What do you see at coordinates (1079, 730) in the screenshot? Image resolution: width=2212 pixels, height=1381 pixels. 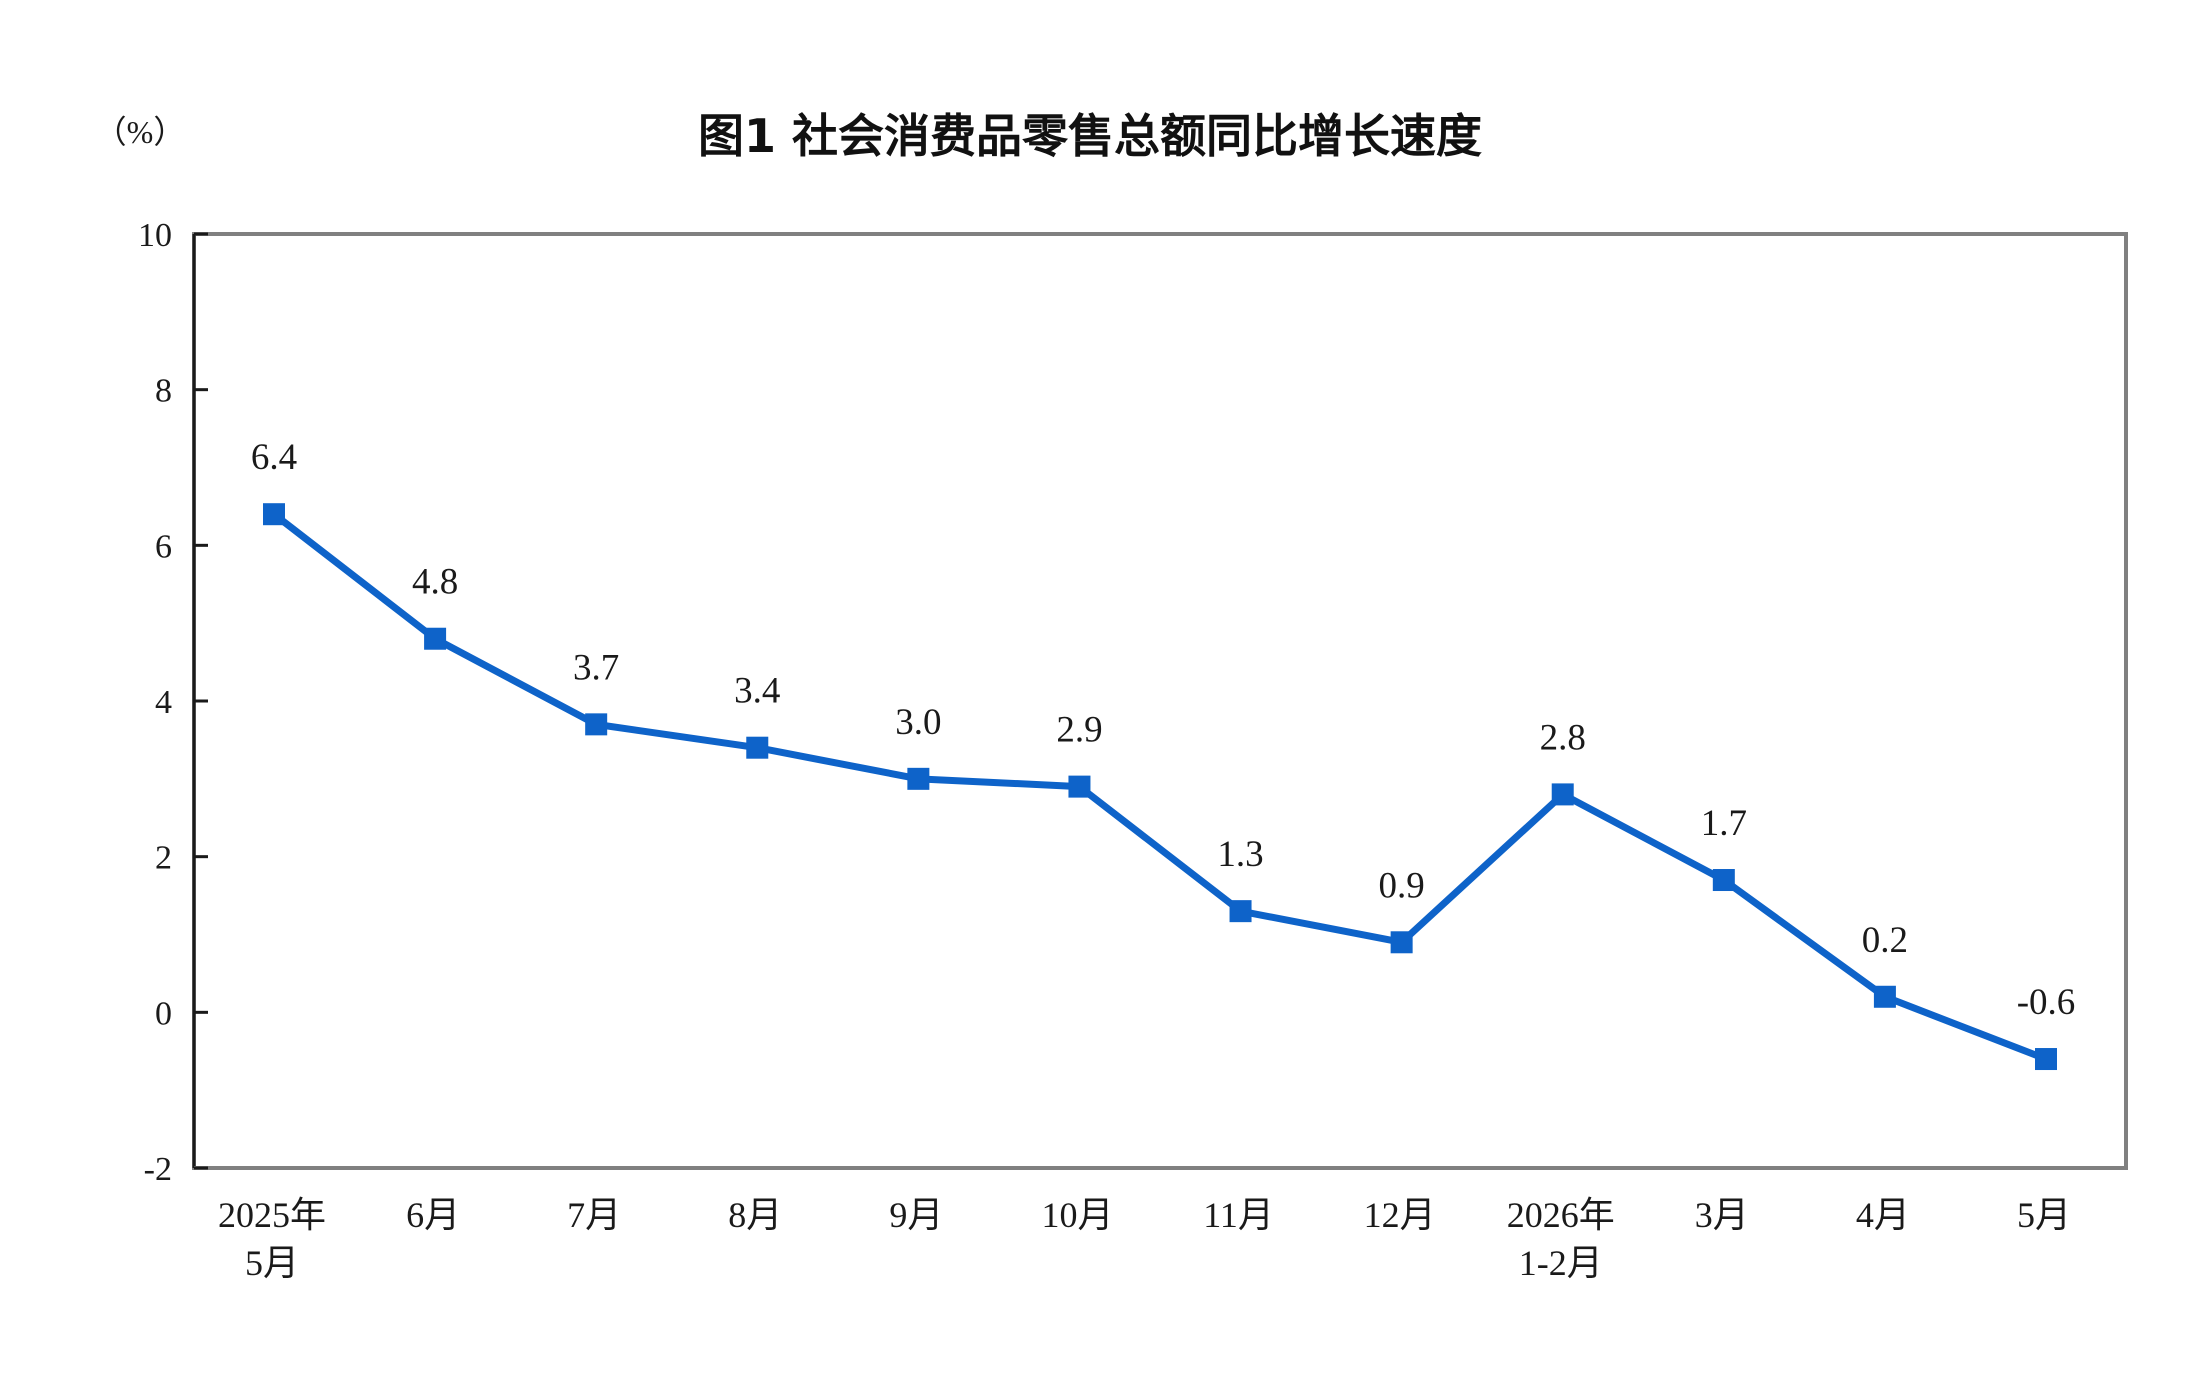 I see `data-label: 2.9` at bounding box center [1079, 730].